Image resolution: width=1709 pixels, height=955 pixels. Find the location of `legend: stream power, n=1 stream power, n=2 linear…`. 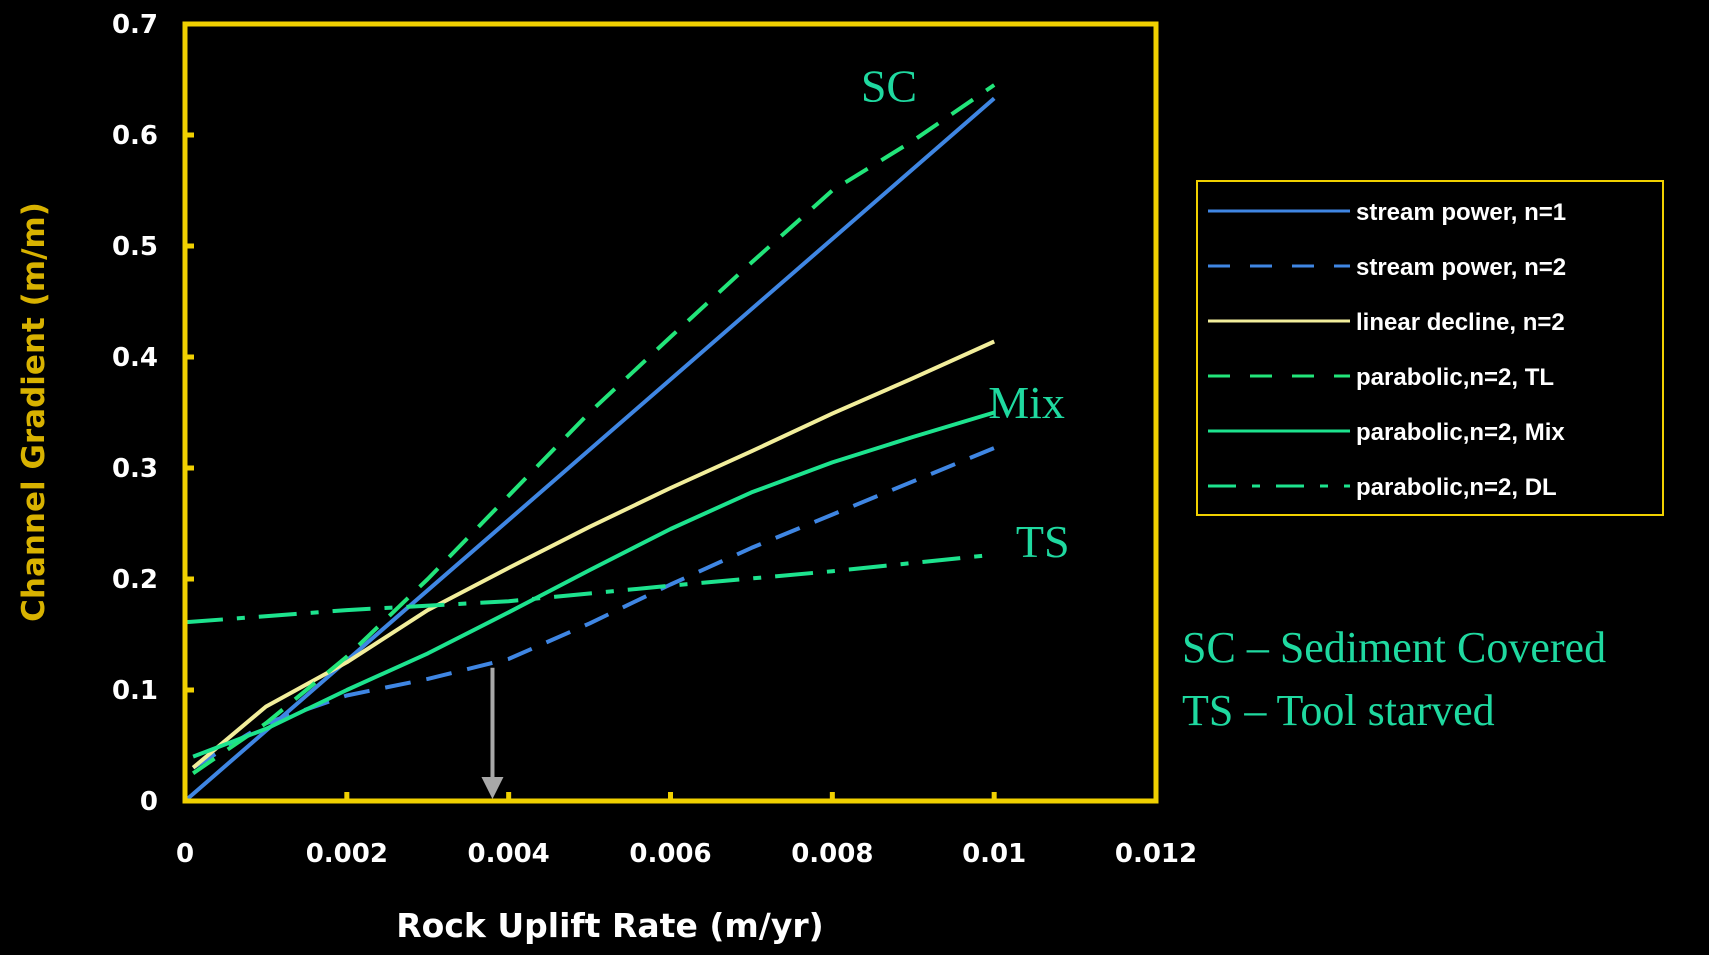

legend: stream power, n=1 stream power, n=2 linear… is located at coordinates (1430, 348).